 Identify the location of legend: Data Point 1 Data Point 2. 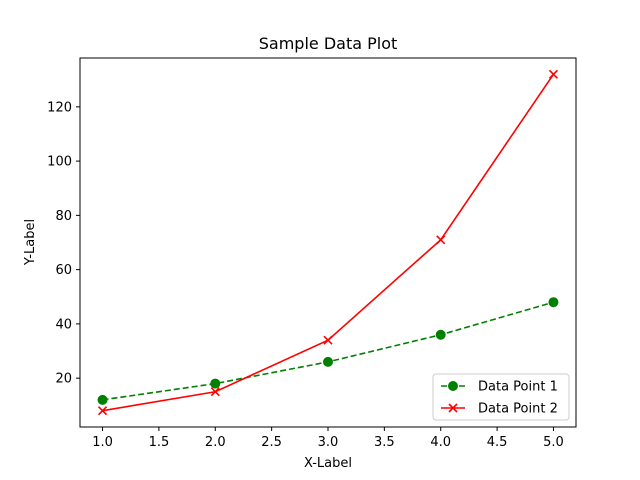
(501, 397).